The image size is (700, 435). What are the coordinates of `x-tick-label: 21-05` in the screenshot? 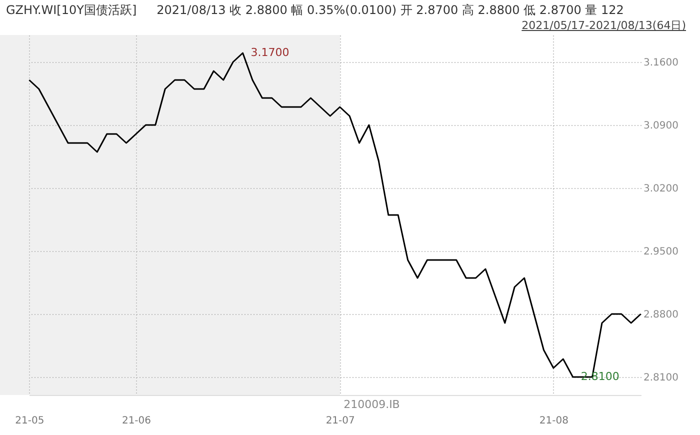 It's located at (29, 421).